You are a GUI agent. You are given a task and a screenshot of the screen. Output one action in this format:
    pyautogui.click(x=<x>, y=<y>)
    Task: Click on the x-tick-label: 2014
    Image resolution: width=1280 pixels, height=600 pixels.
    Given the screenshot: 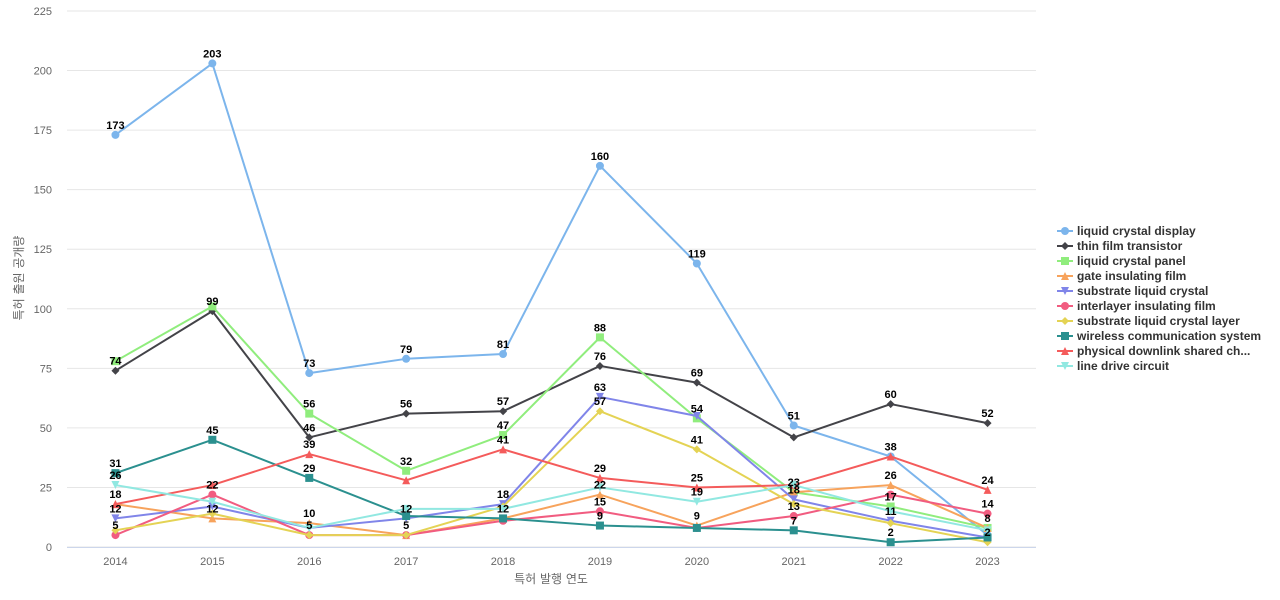 What is the action you would take?
    pyautogui.click(x=115, y=562)
    